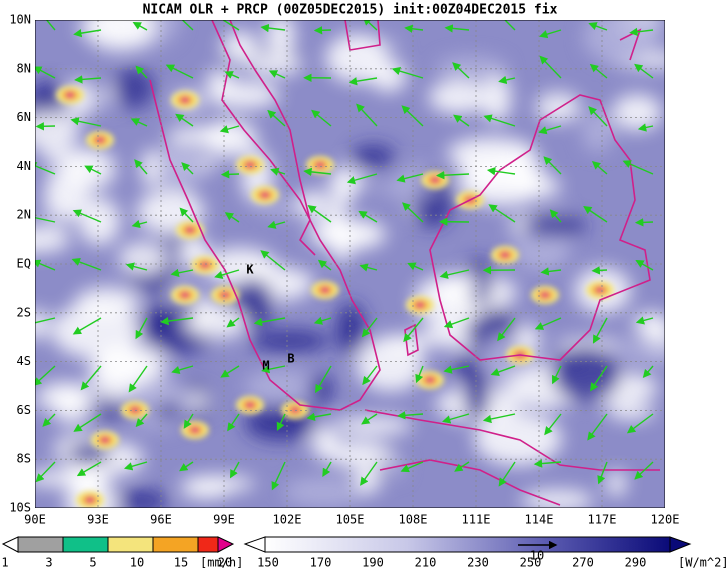  What do you see at coordinates (225, 563) in the screenshot?
I see `colorbar-label: 20` at bounding box center [225, 563].